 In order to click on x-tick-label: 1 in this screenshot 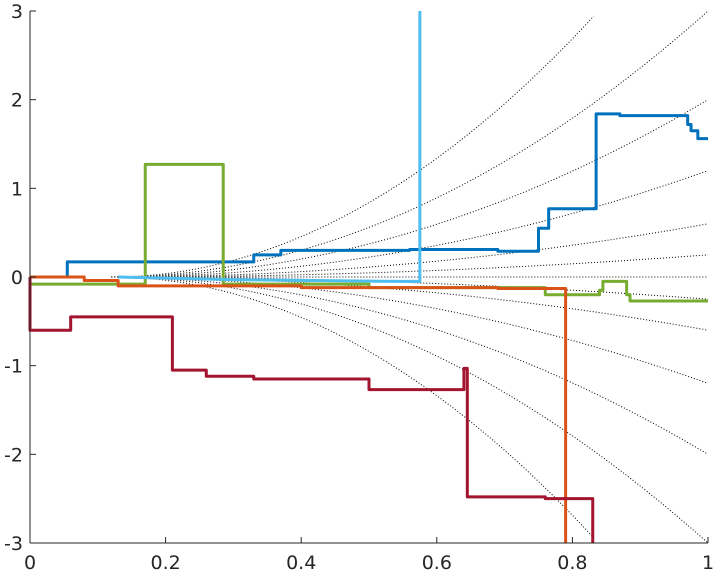, I will do `click(708, 563)`.